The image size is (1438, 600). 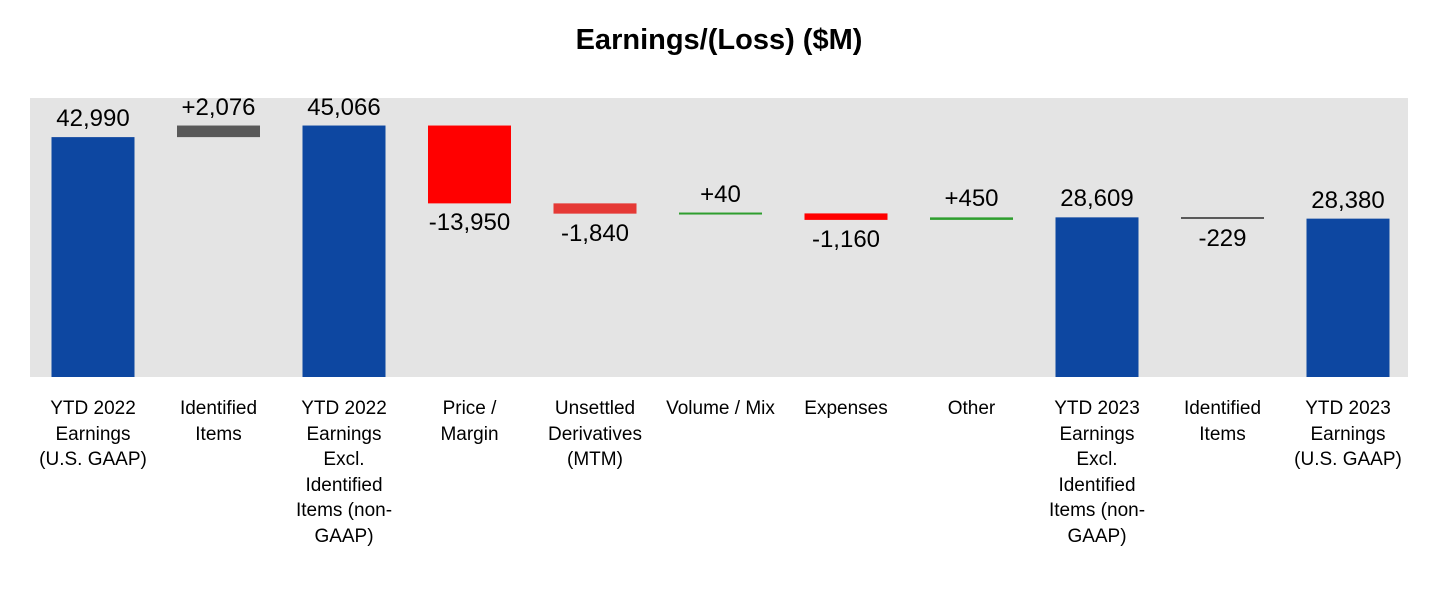 I want to click on value-label-3: -13,950, so click(x=469, y=223).